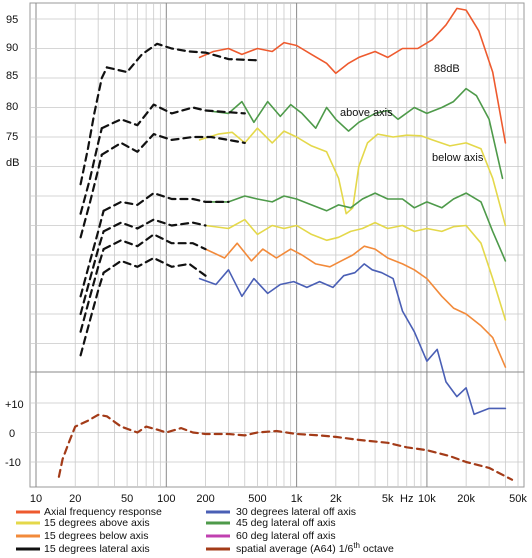 The image size is (532, 558). What do you see at coordinates (91, 196) in the screenshot?
I see `series-line-below_lf2` at bounding box center [91, 196].